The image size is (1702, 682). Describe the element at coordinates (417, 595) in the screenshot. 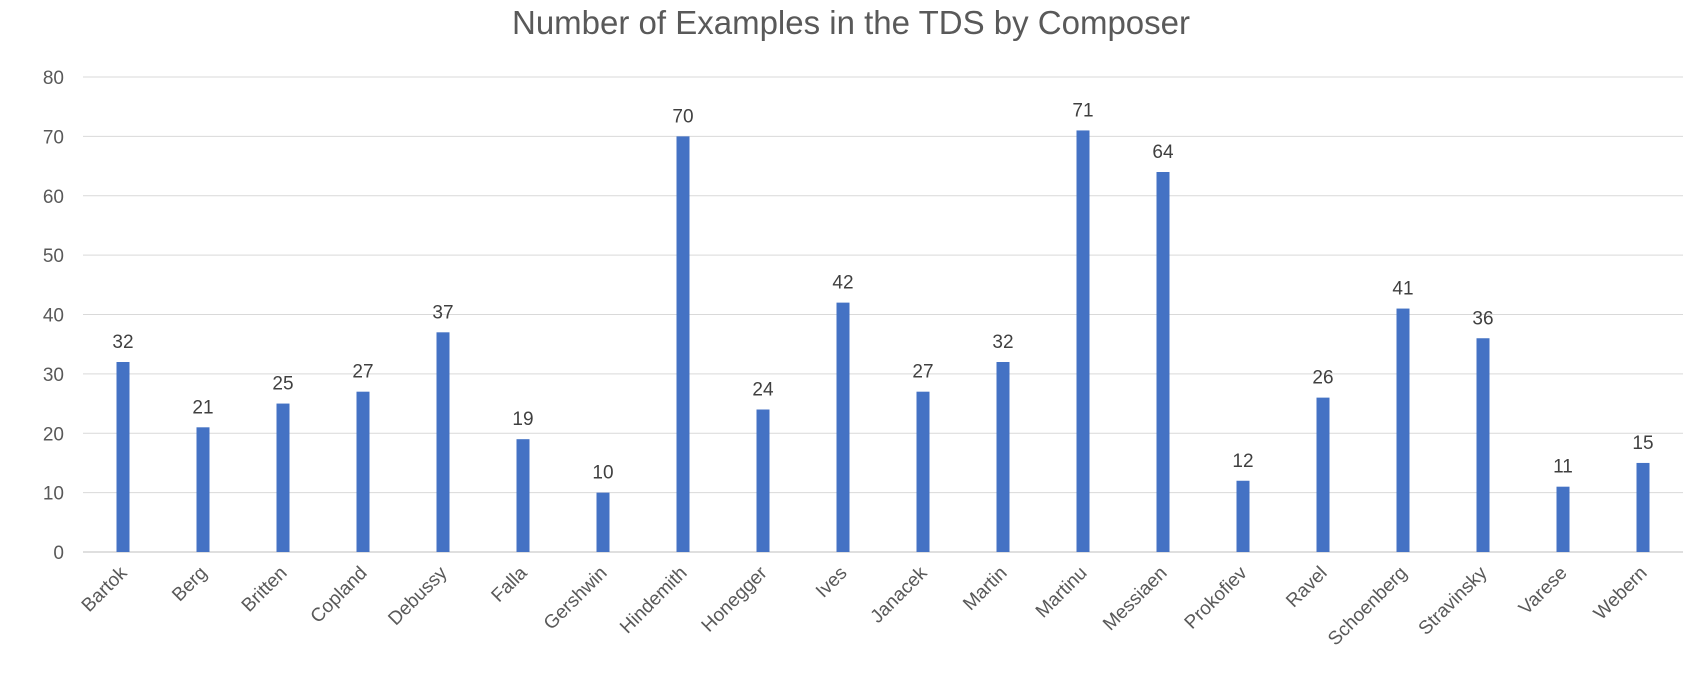

I see `x-tick-label: Debussy` at that location.